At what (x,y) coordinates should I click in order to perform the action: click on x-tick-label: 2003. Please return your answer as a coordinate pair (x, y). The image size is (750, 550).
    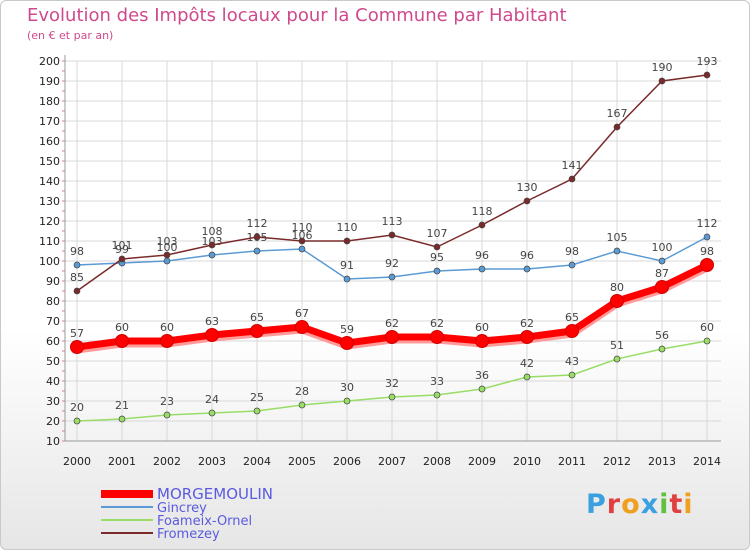
    Looking at the image, I should click on (212, 461).